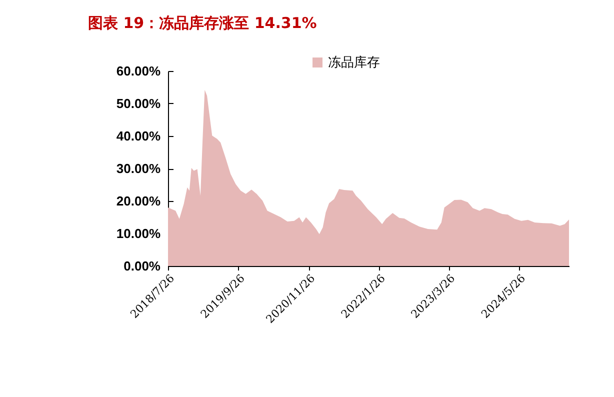 This screenshot has width=614, height=397. I want to click on y-tick-label: 10.00%, so click(138, 233).